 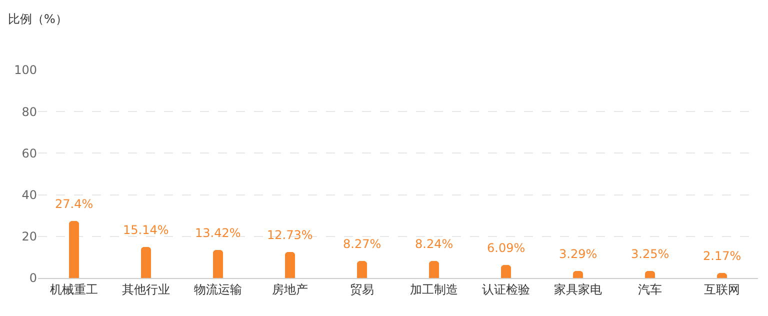 I want to click on x-tick-label: 房地产, so click(x=290, y=289).